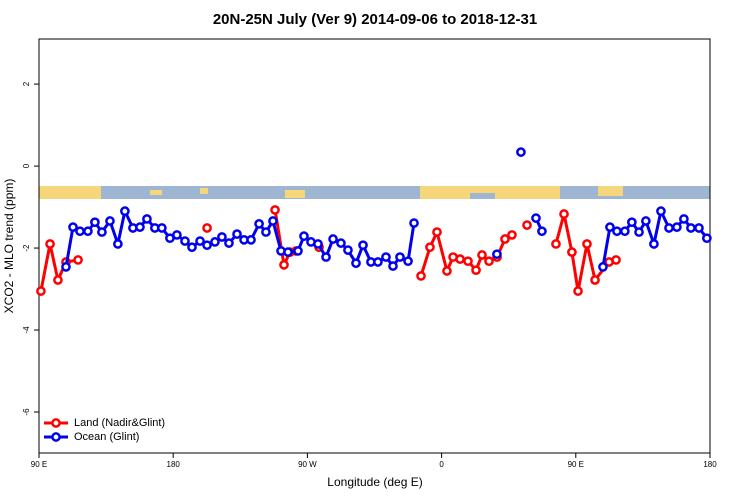 The image size is (750, 500). I want to click on map-strip, so click(374, 192).